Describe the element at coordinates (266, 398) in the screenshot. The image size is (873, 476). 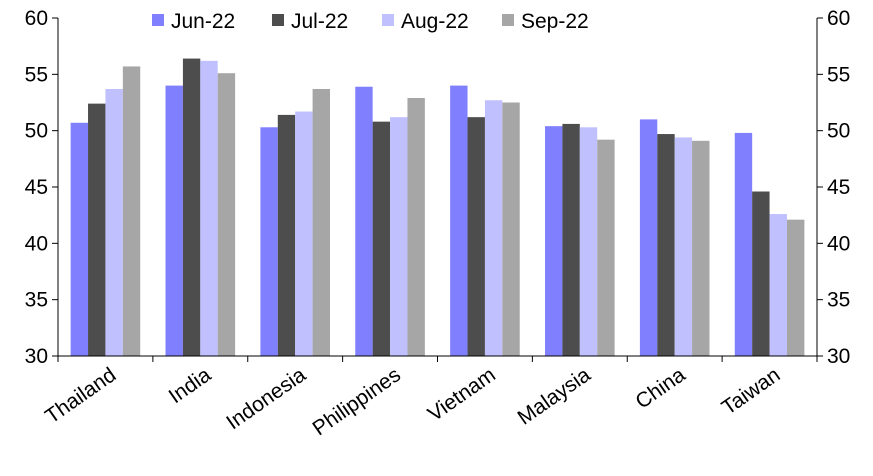
I see `category-label-indonesia: Indonesia` at that location.